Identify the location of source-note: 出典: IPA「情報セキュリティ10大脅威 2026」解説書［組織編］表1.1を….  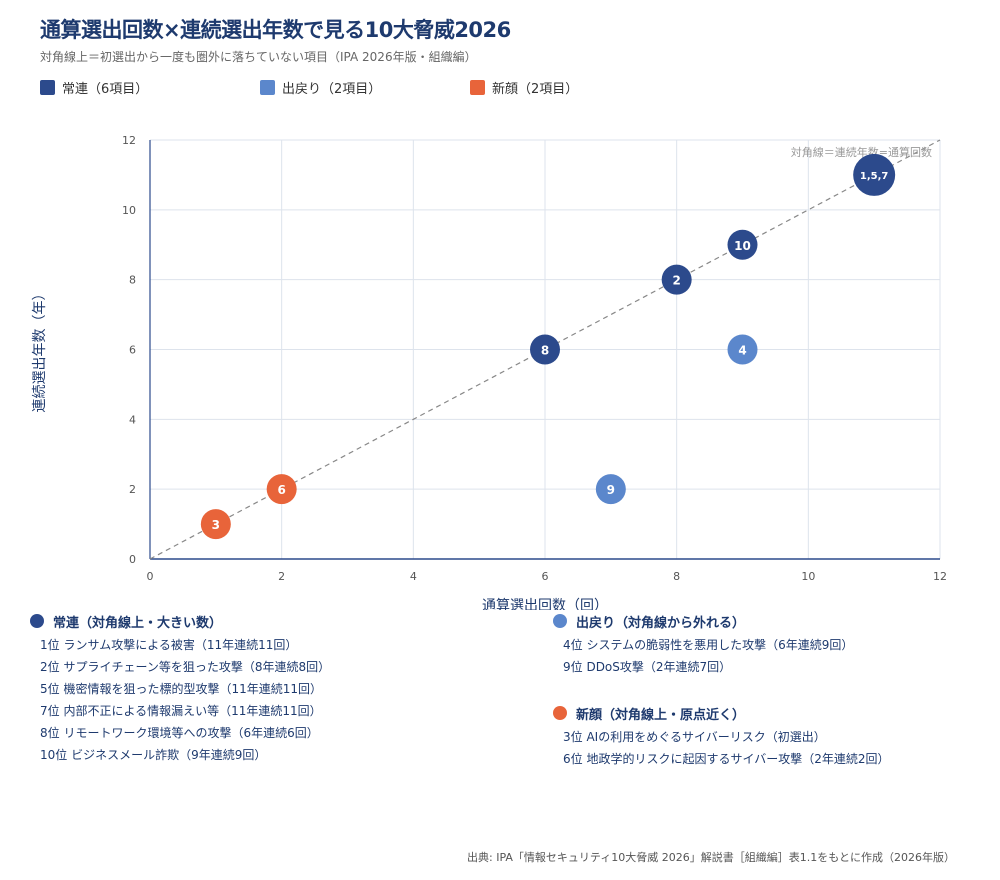
(711, 857).